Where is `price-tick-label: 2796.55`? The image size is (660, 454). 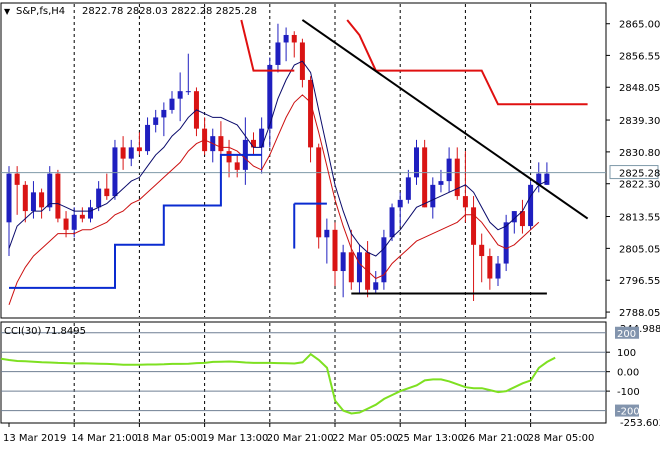
price-tick-label: 2796.55 is located at coordinates (639, 281).